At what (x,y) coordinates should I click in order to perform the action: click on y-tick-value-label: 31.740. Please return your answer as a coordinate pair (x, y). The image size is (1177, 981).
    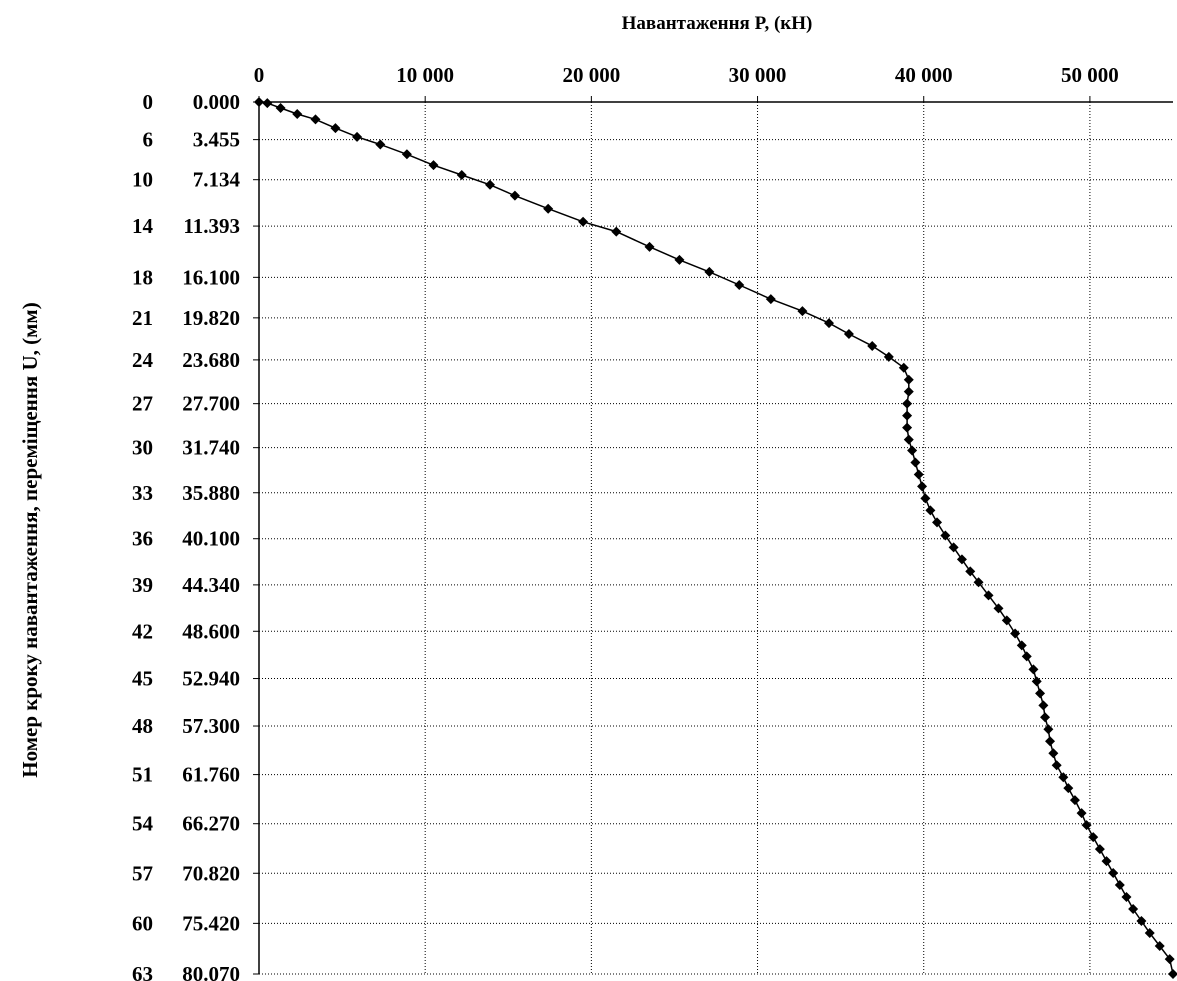
    Looking at the image, I should click on (211, 448).